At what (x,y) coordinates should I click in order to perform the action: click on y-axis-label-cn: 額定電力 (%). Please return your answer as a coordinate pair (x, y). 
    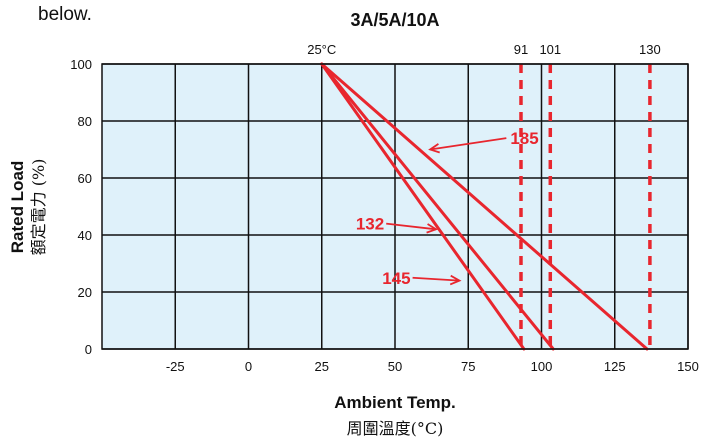
    Looking at the image, I should click on (38, 207).